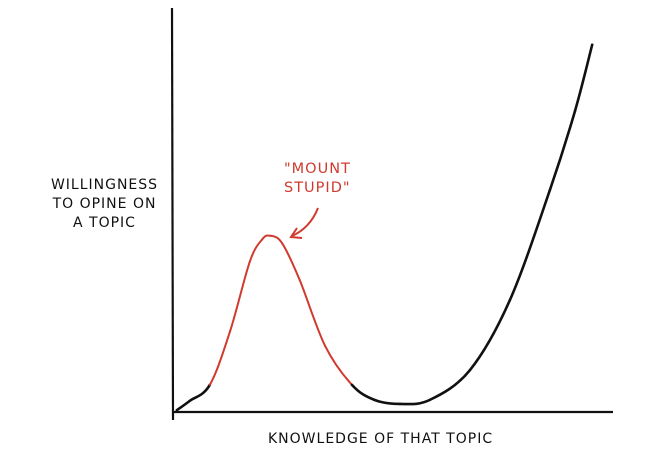 The image size is (649, 463). What do you see at coordinates (317, 178) in the screenshot?
I see `mount-stupid-annotation: "MOUNT STUPID"` at bounding box center [317, 178].